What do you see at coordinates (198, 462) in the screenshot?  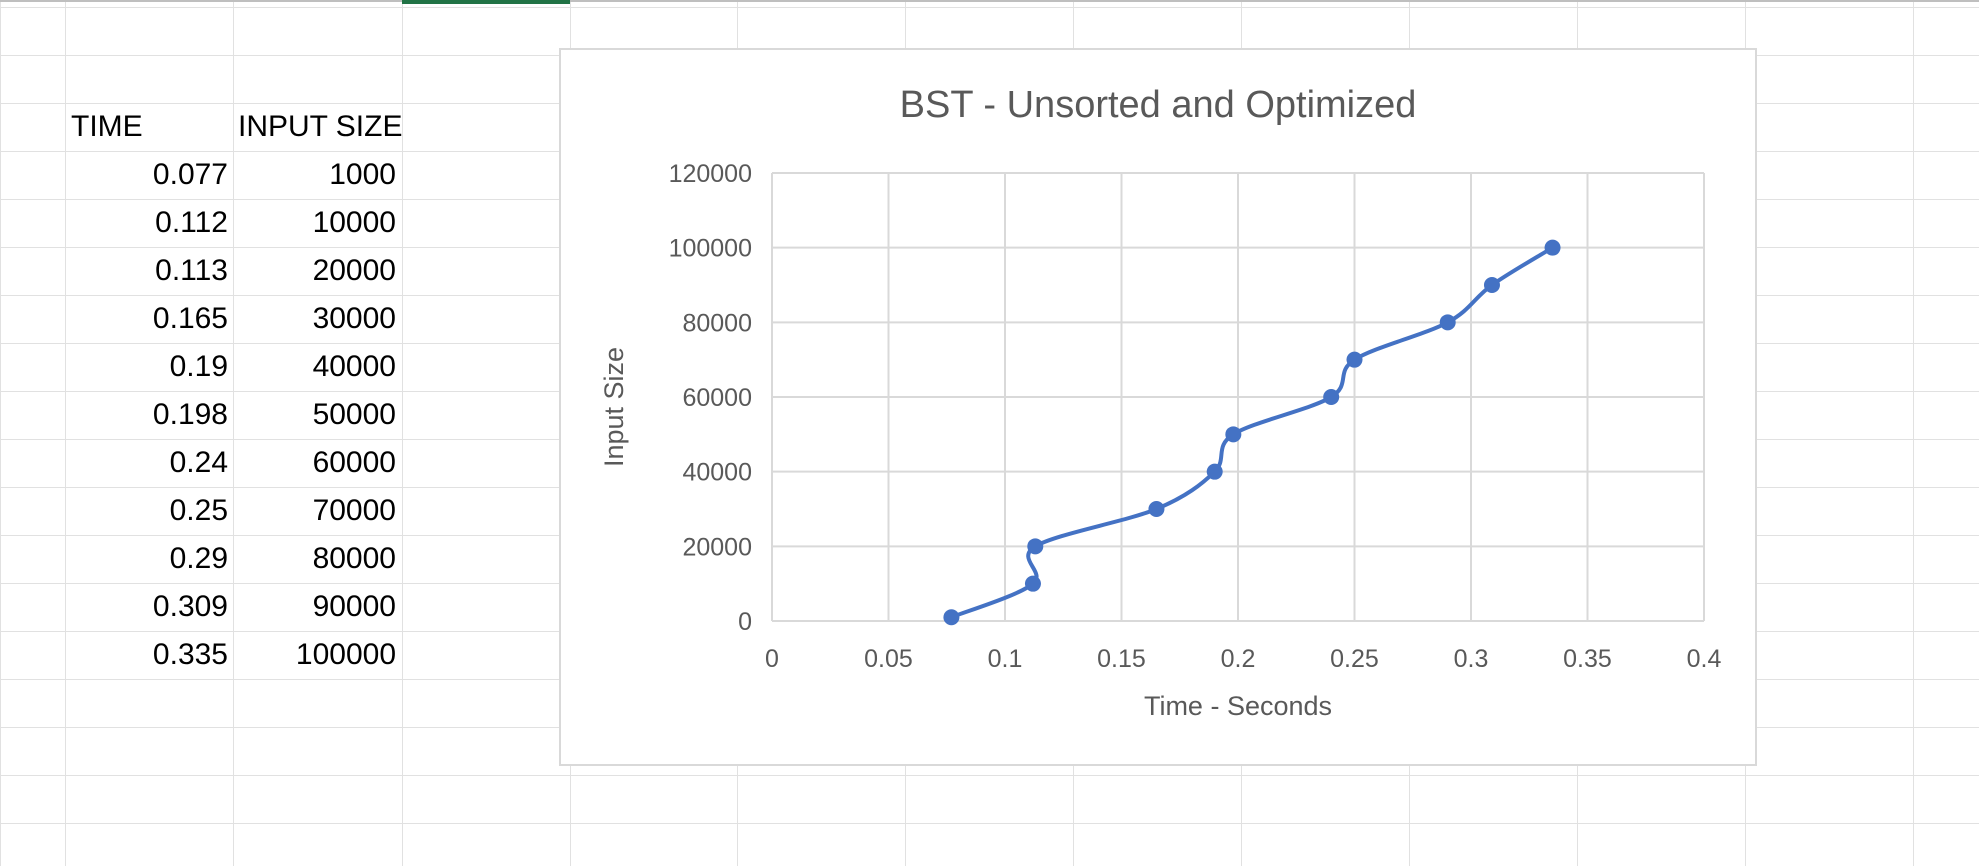 I see `table-cell-time: 0.24` at bounding box center [198, 462].